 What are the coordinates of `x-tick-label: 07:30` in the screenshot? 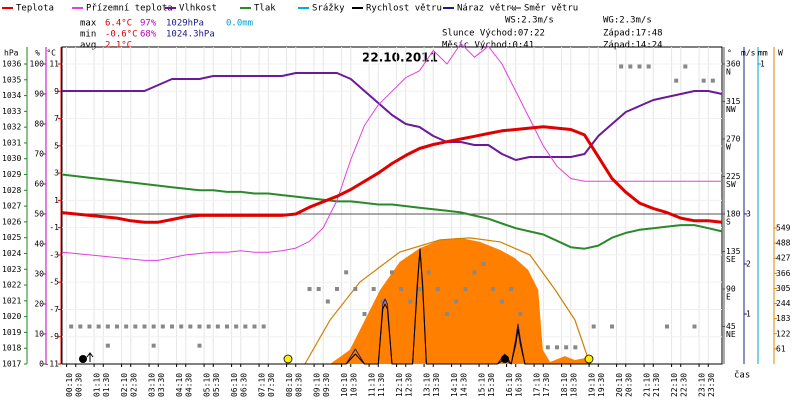 It's located at (271, 385).